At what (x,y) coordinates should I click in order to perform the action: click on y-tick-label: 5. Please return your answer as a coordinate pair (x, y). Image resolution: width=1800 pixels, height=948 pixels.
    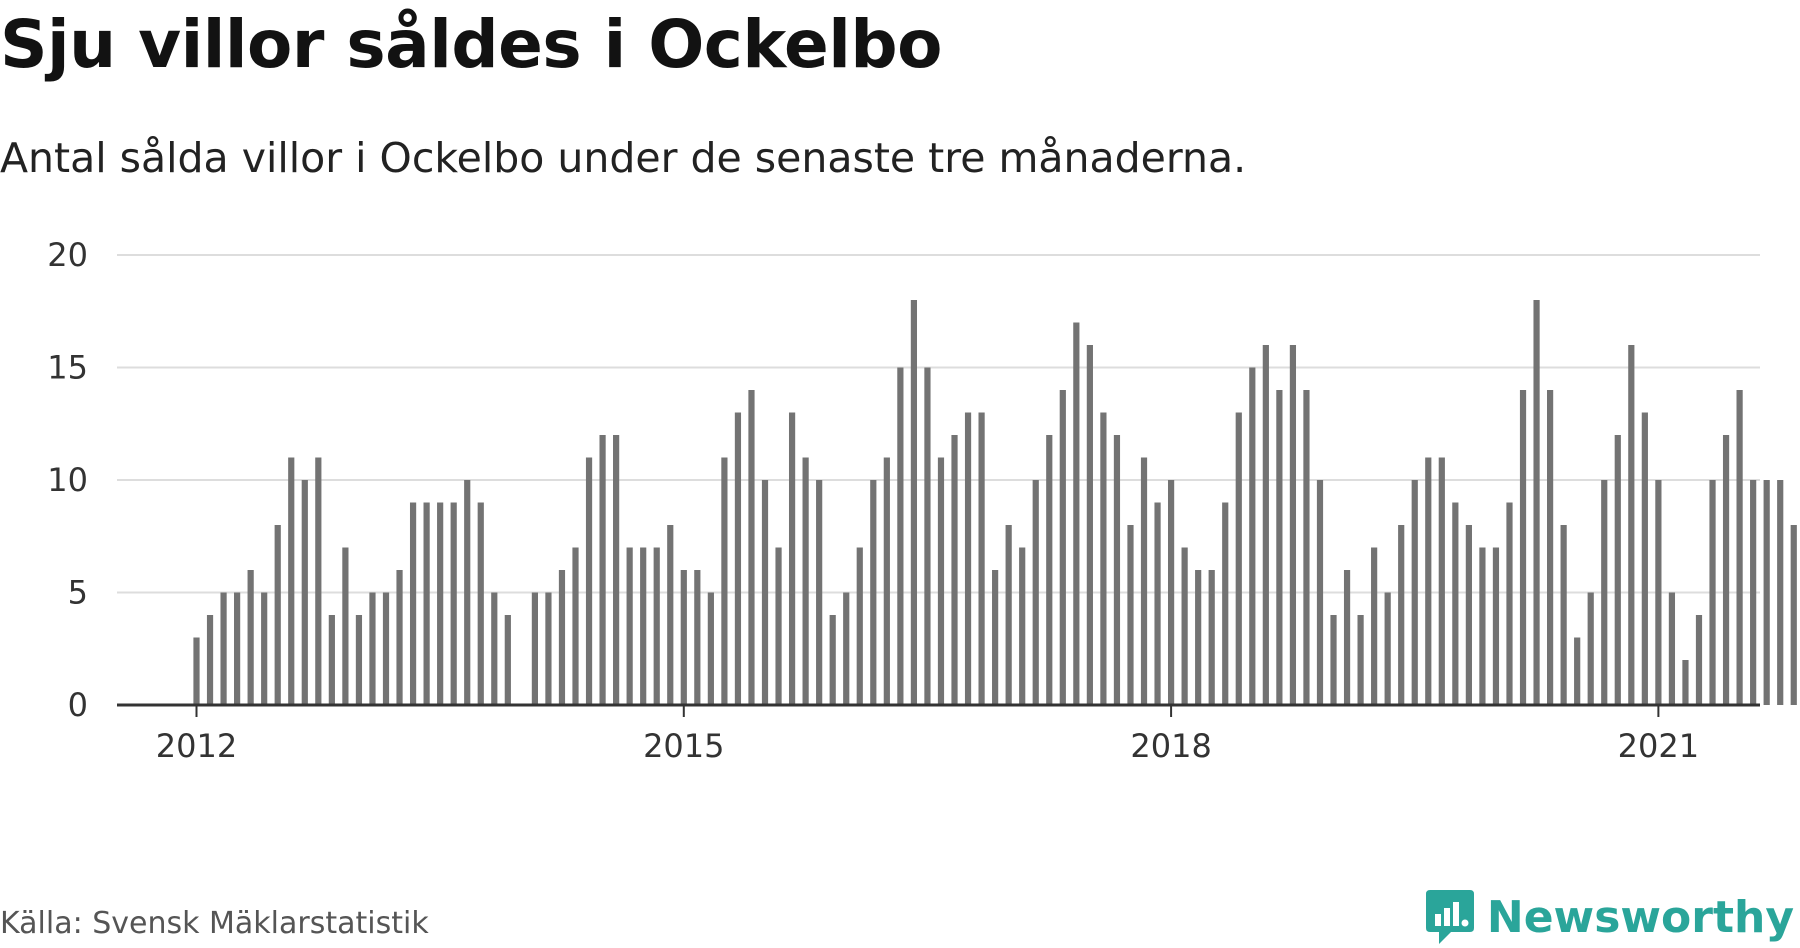
    Looking at the image, I should click on (78, 593).